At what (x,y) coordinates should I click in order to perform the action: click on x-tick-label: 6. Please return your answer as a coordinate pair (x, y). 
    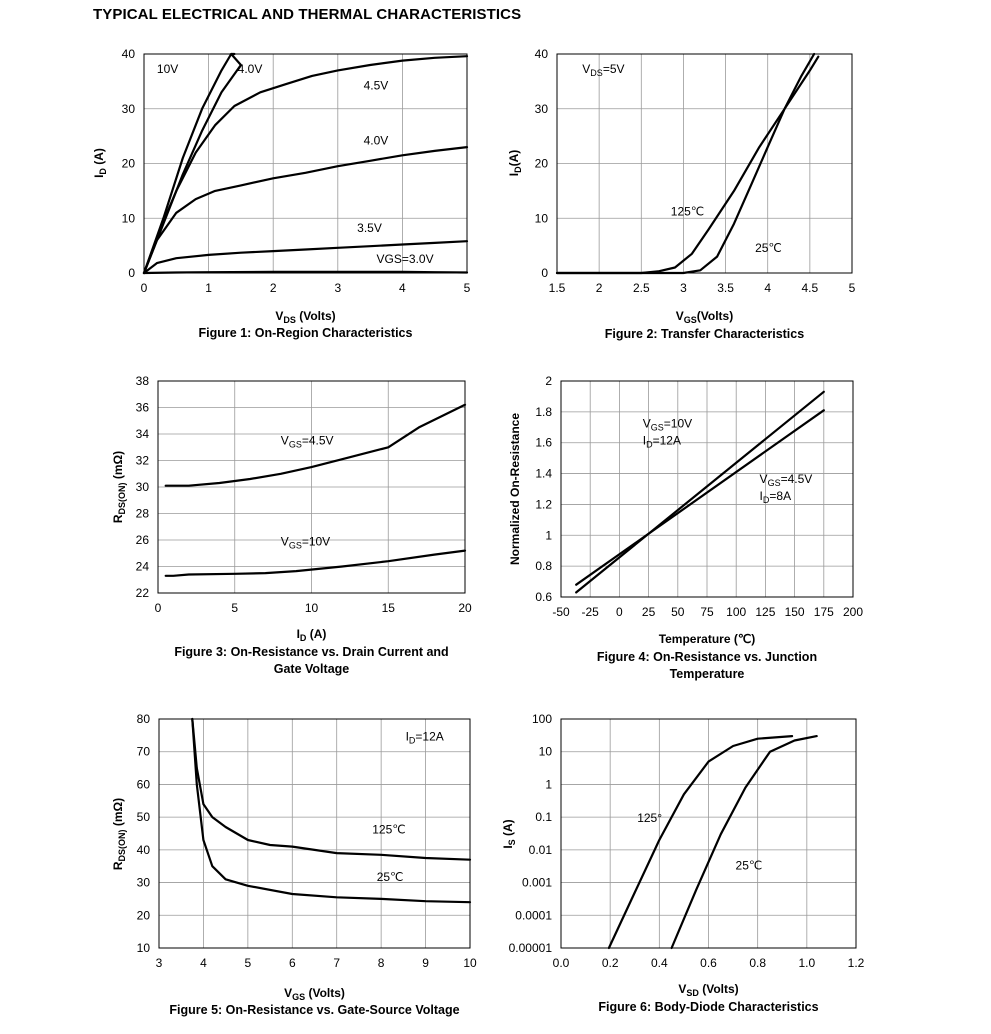
    Looking at the image, I should click on (292, 963).